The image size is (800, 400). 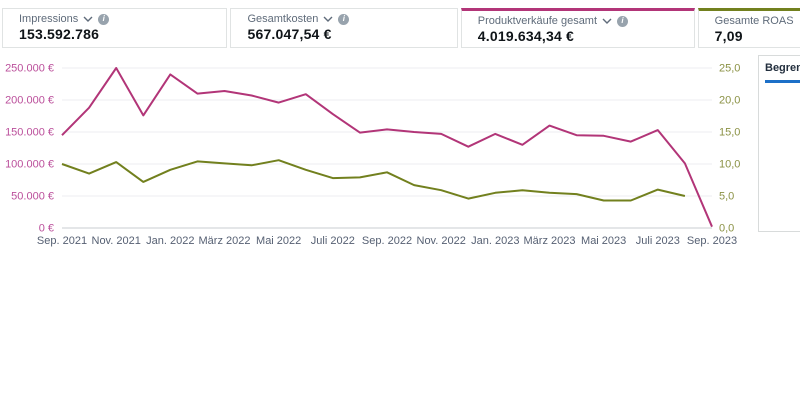 What do you see at coordinates (729, 133) in the screenshot?
I see `svg-text: 15,0` at bounding box center [729, 133].